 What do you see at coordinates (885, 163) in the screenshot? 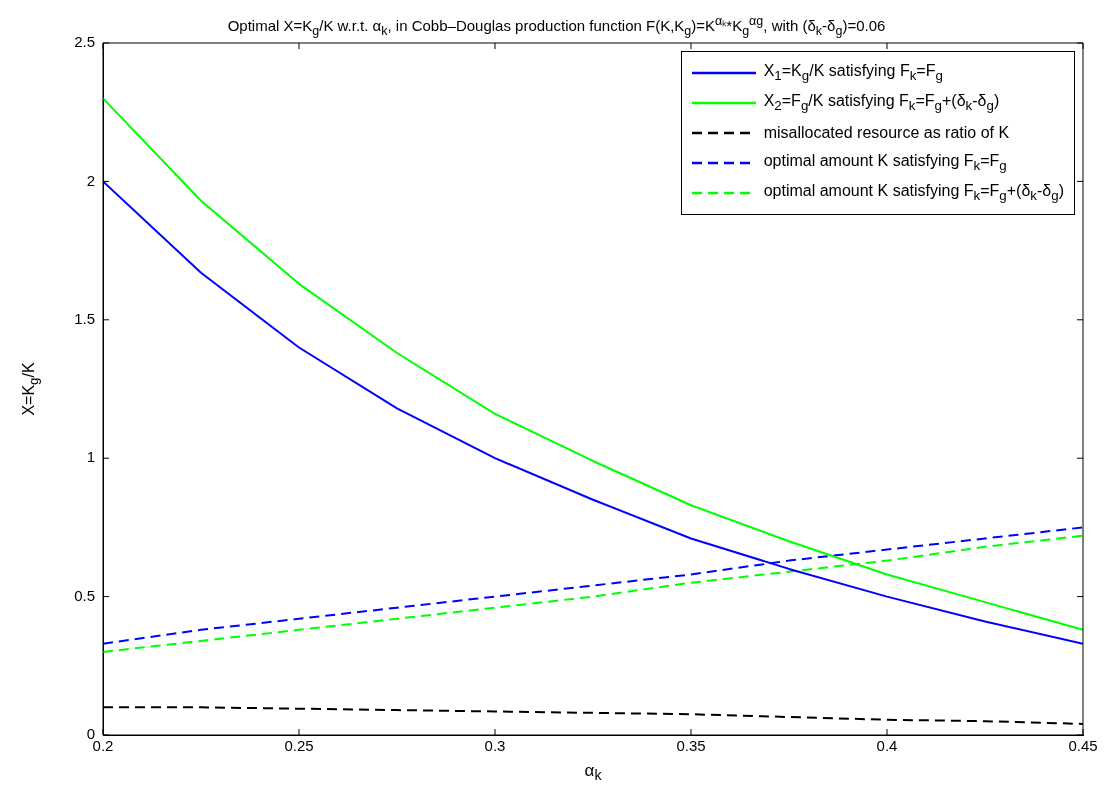
I see `legend-label: optimal amount K satisfying F$_{k}$=F$_{g}$` at bounding box center [885, 163].